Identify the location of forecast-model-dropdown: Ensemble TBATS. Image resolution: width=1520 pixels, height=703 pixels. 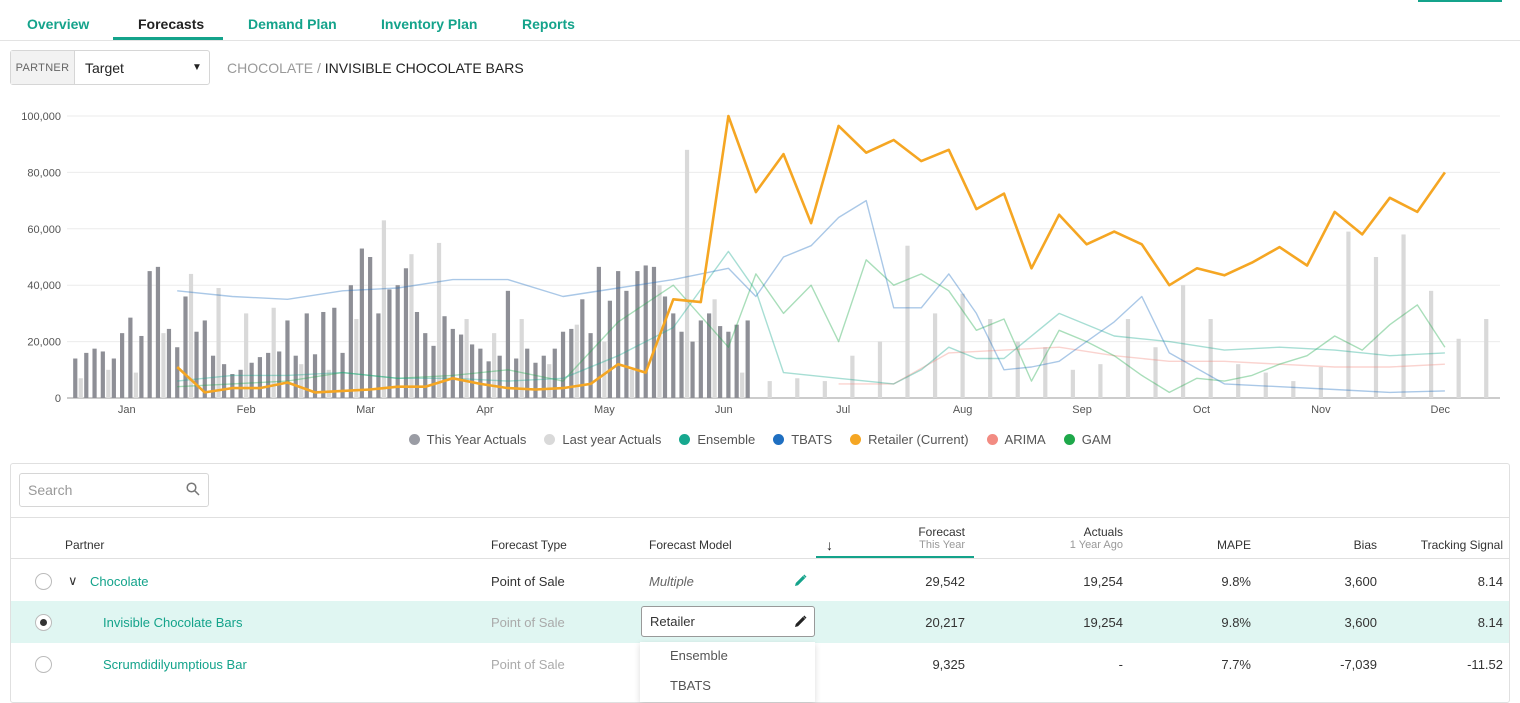
(727, 672).